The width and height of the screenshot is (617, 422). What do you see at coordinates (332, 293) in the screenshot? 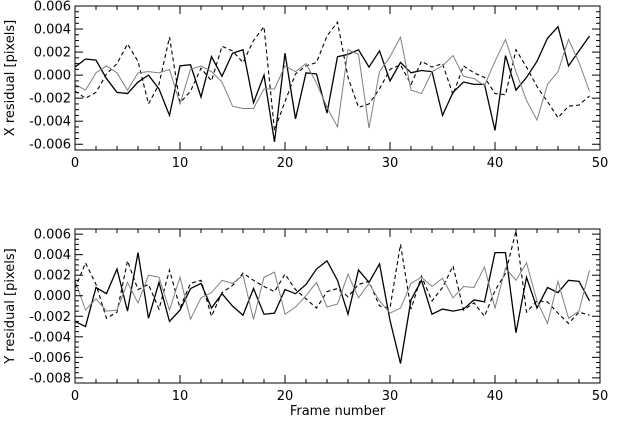
I see `series-solid-gray-line` at bounding box center [332, 293].